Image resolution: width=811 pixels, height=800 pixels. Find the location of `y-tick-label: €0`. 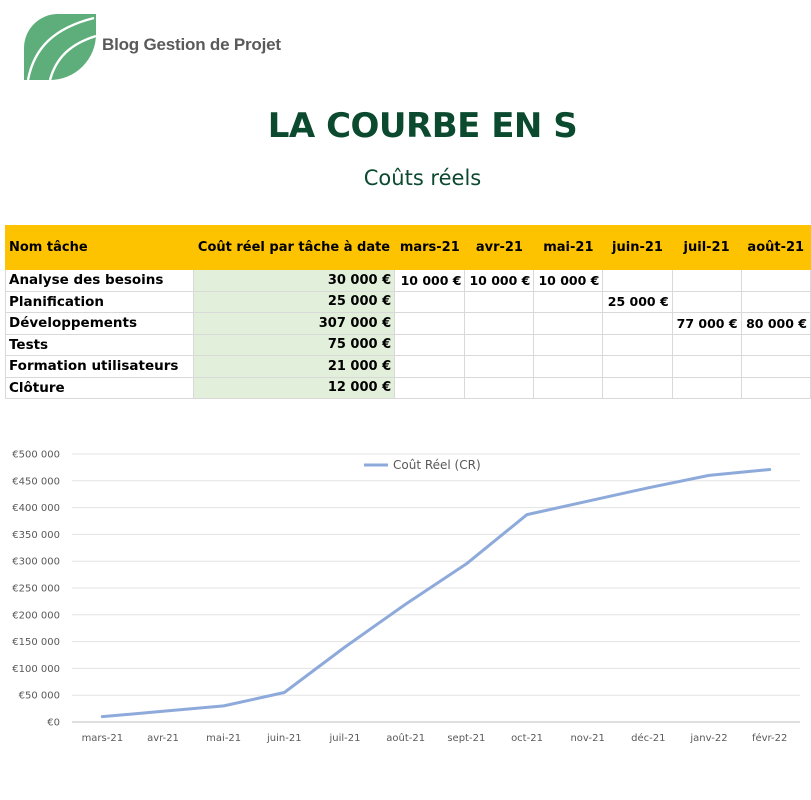

y-tick-label: €0 is located at coordinates (53, 723).